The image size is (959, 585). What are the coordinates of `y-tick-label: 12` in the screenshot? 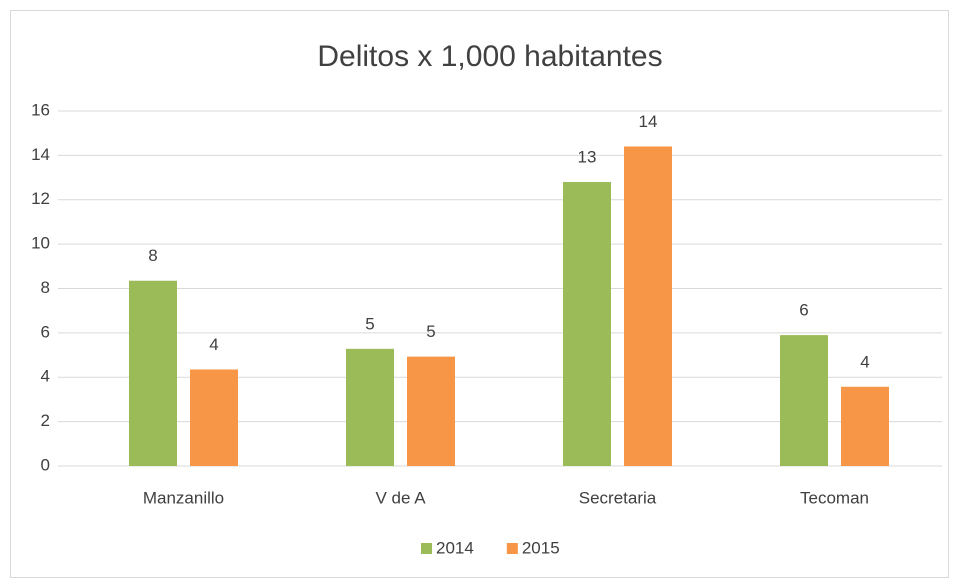 It's located at (40, 198).